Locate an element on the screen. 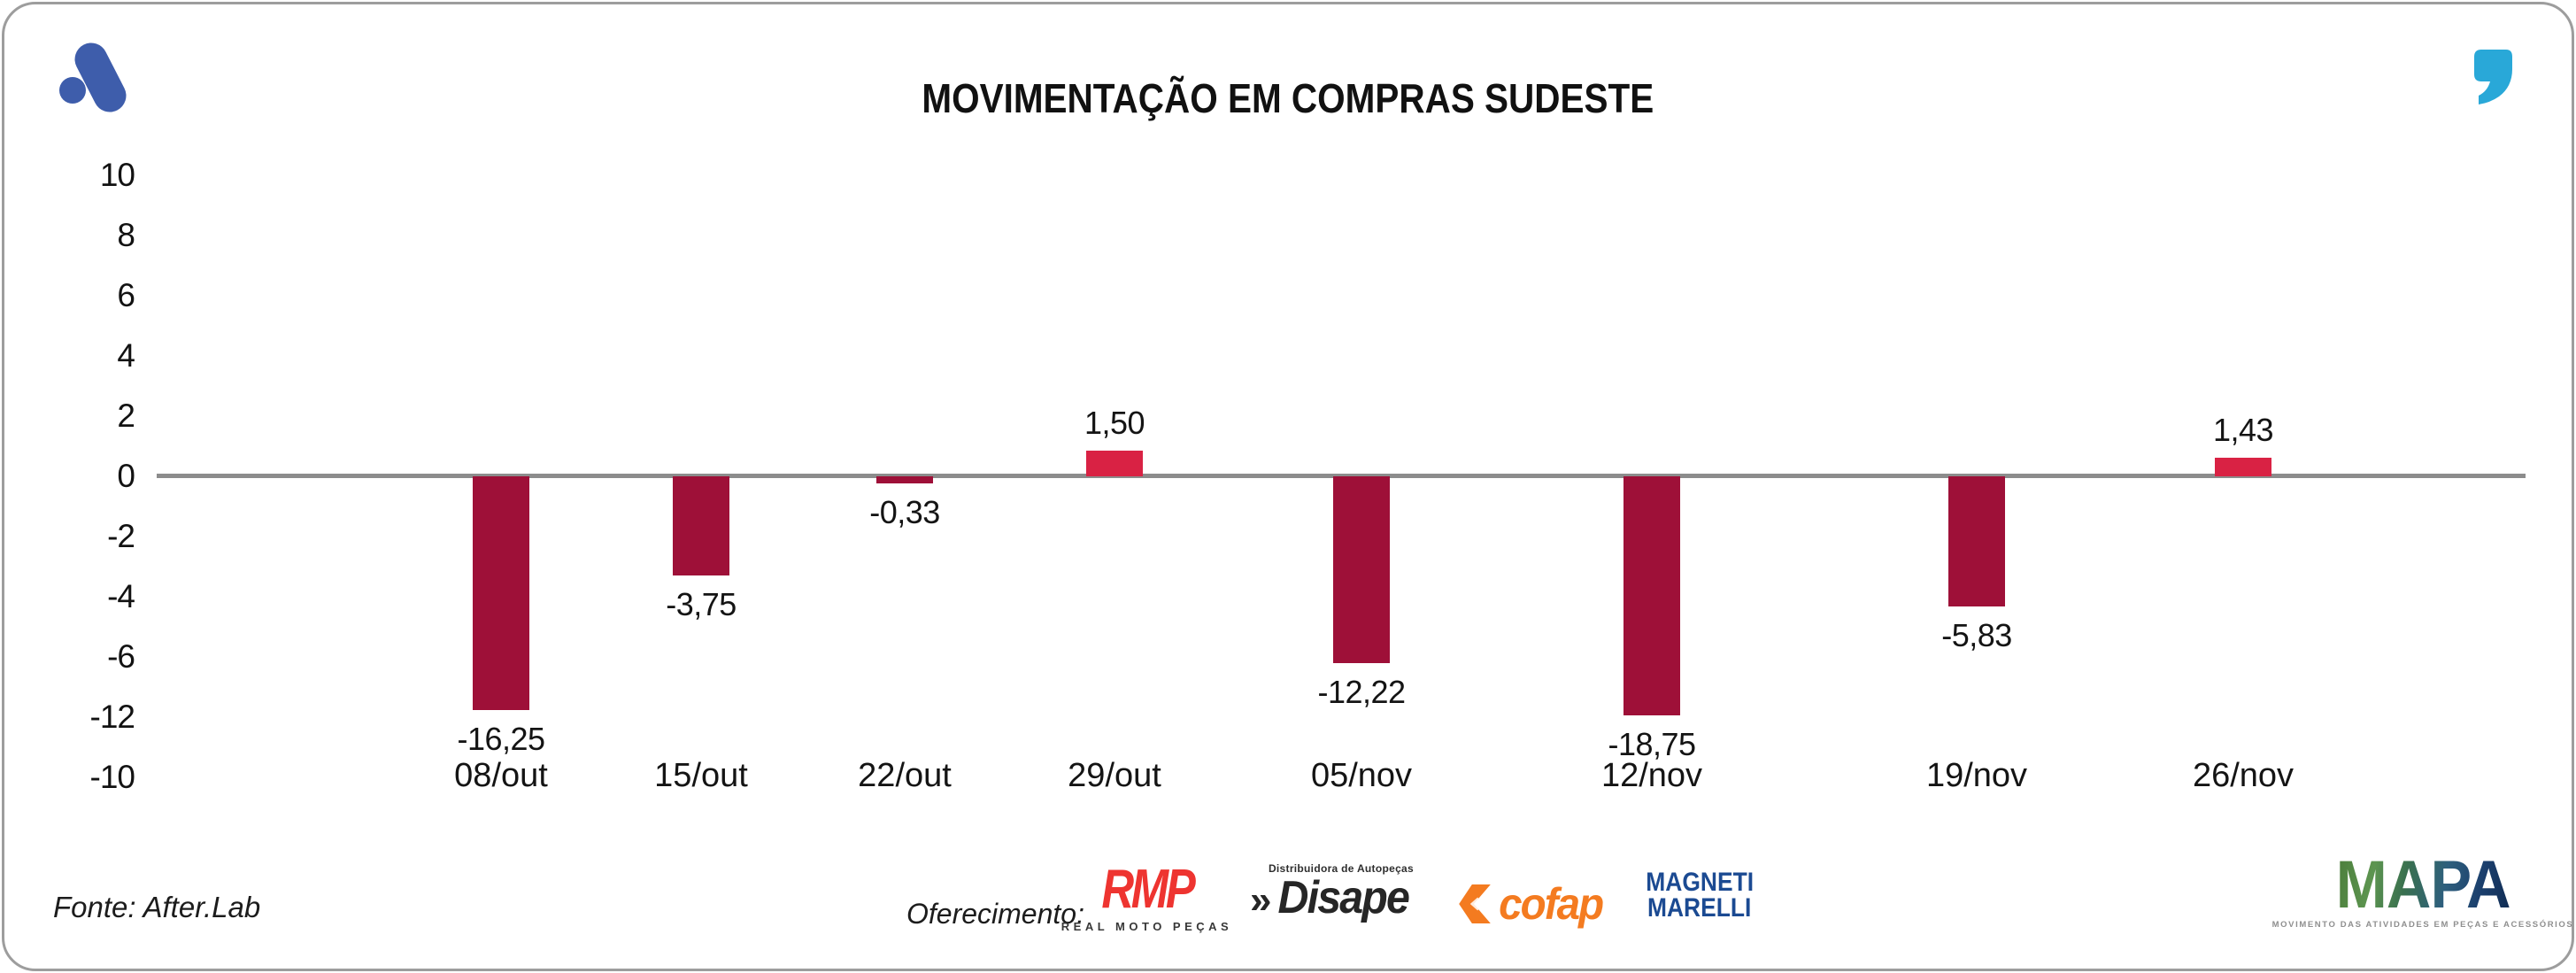 This screenshot has width=2576, height=973. disape-logo-text: Disape is located at coordinates (1344, 898).